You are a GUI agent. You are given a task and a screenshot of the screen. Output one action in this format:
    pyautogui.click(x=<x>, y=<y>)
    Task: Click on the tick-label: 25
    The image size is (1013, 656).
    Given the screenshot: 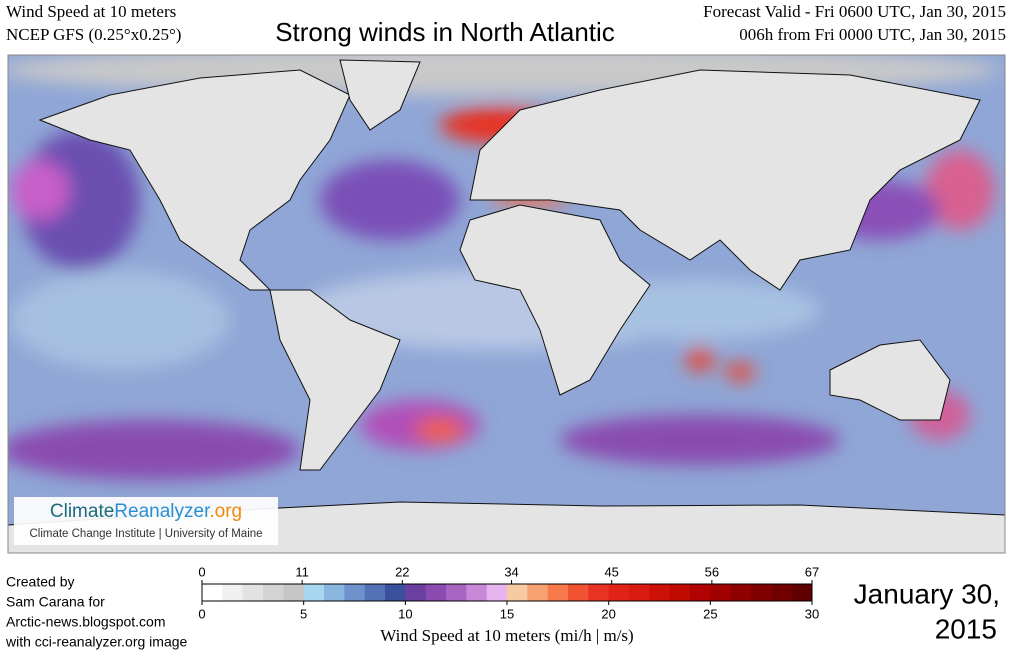 What is the action you would take?
    pyautogui.click(x=710, y=613)
    